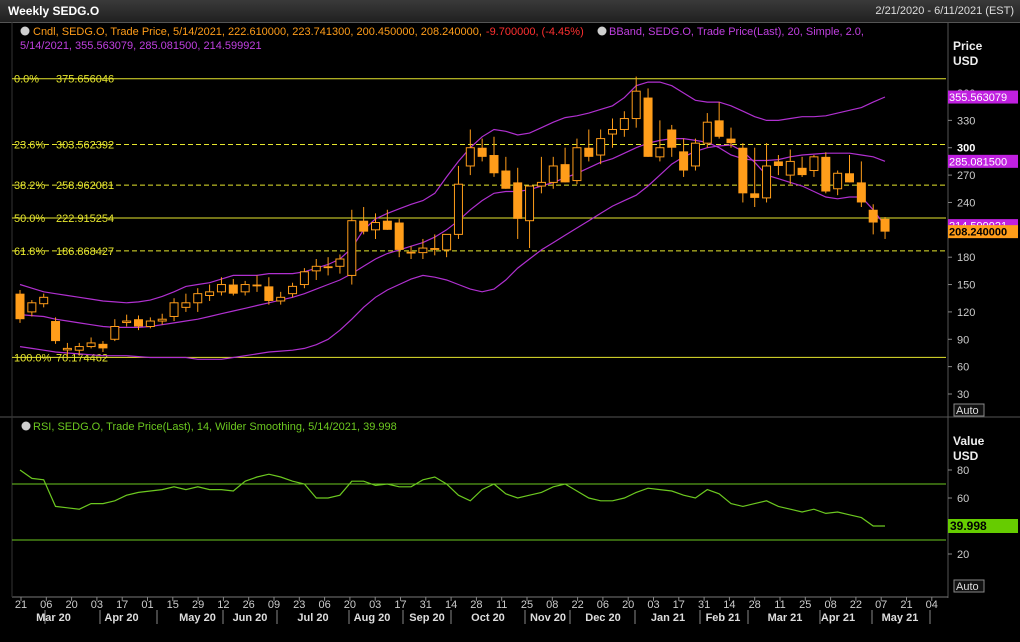  Describe the element at coordinates (966, 286) in the screenshot. I see `price-tick-label: 150` at that location.